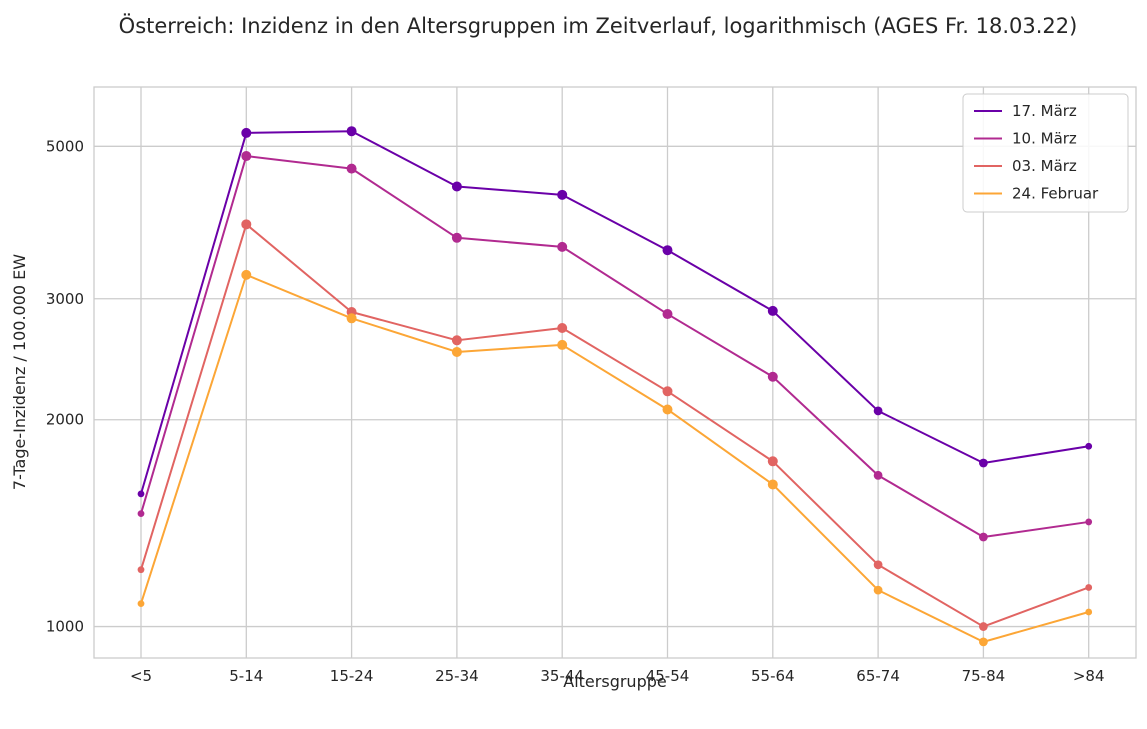  What do you see at coordinates (1044, 166) in the screenshot?
I see `legend-label: 03. März` at bounding box center [1044, 166].